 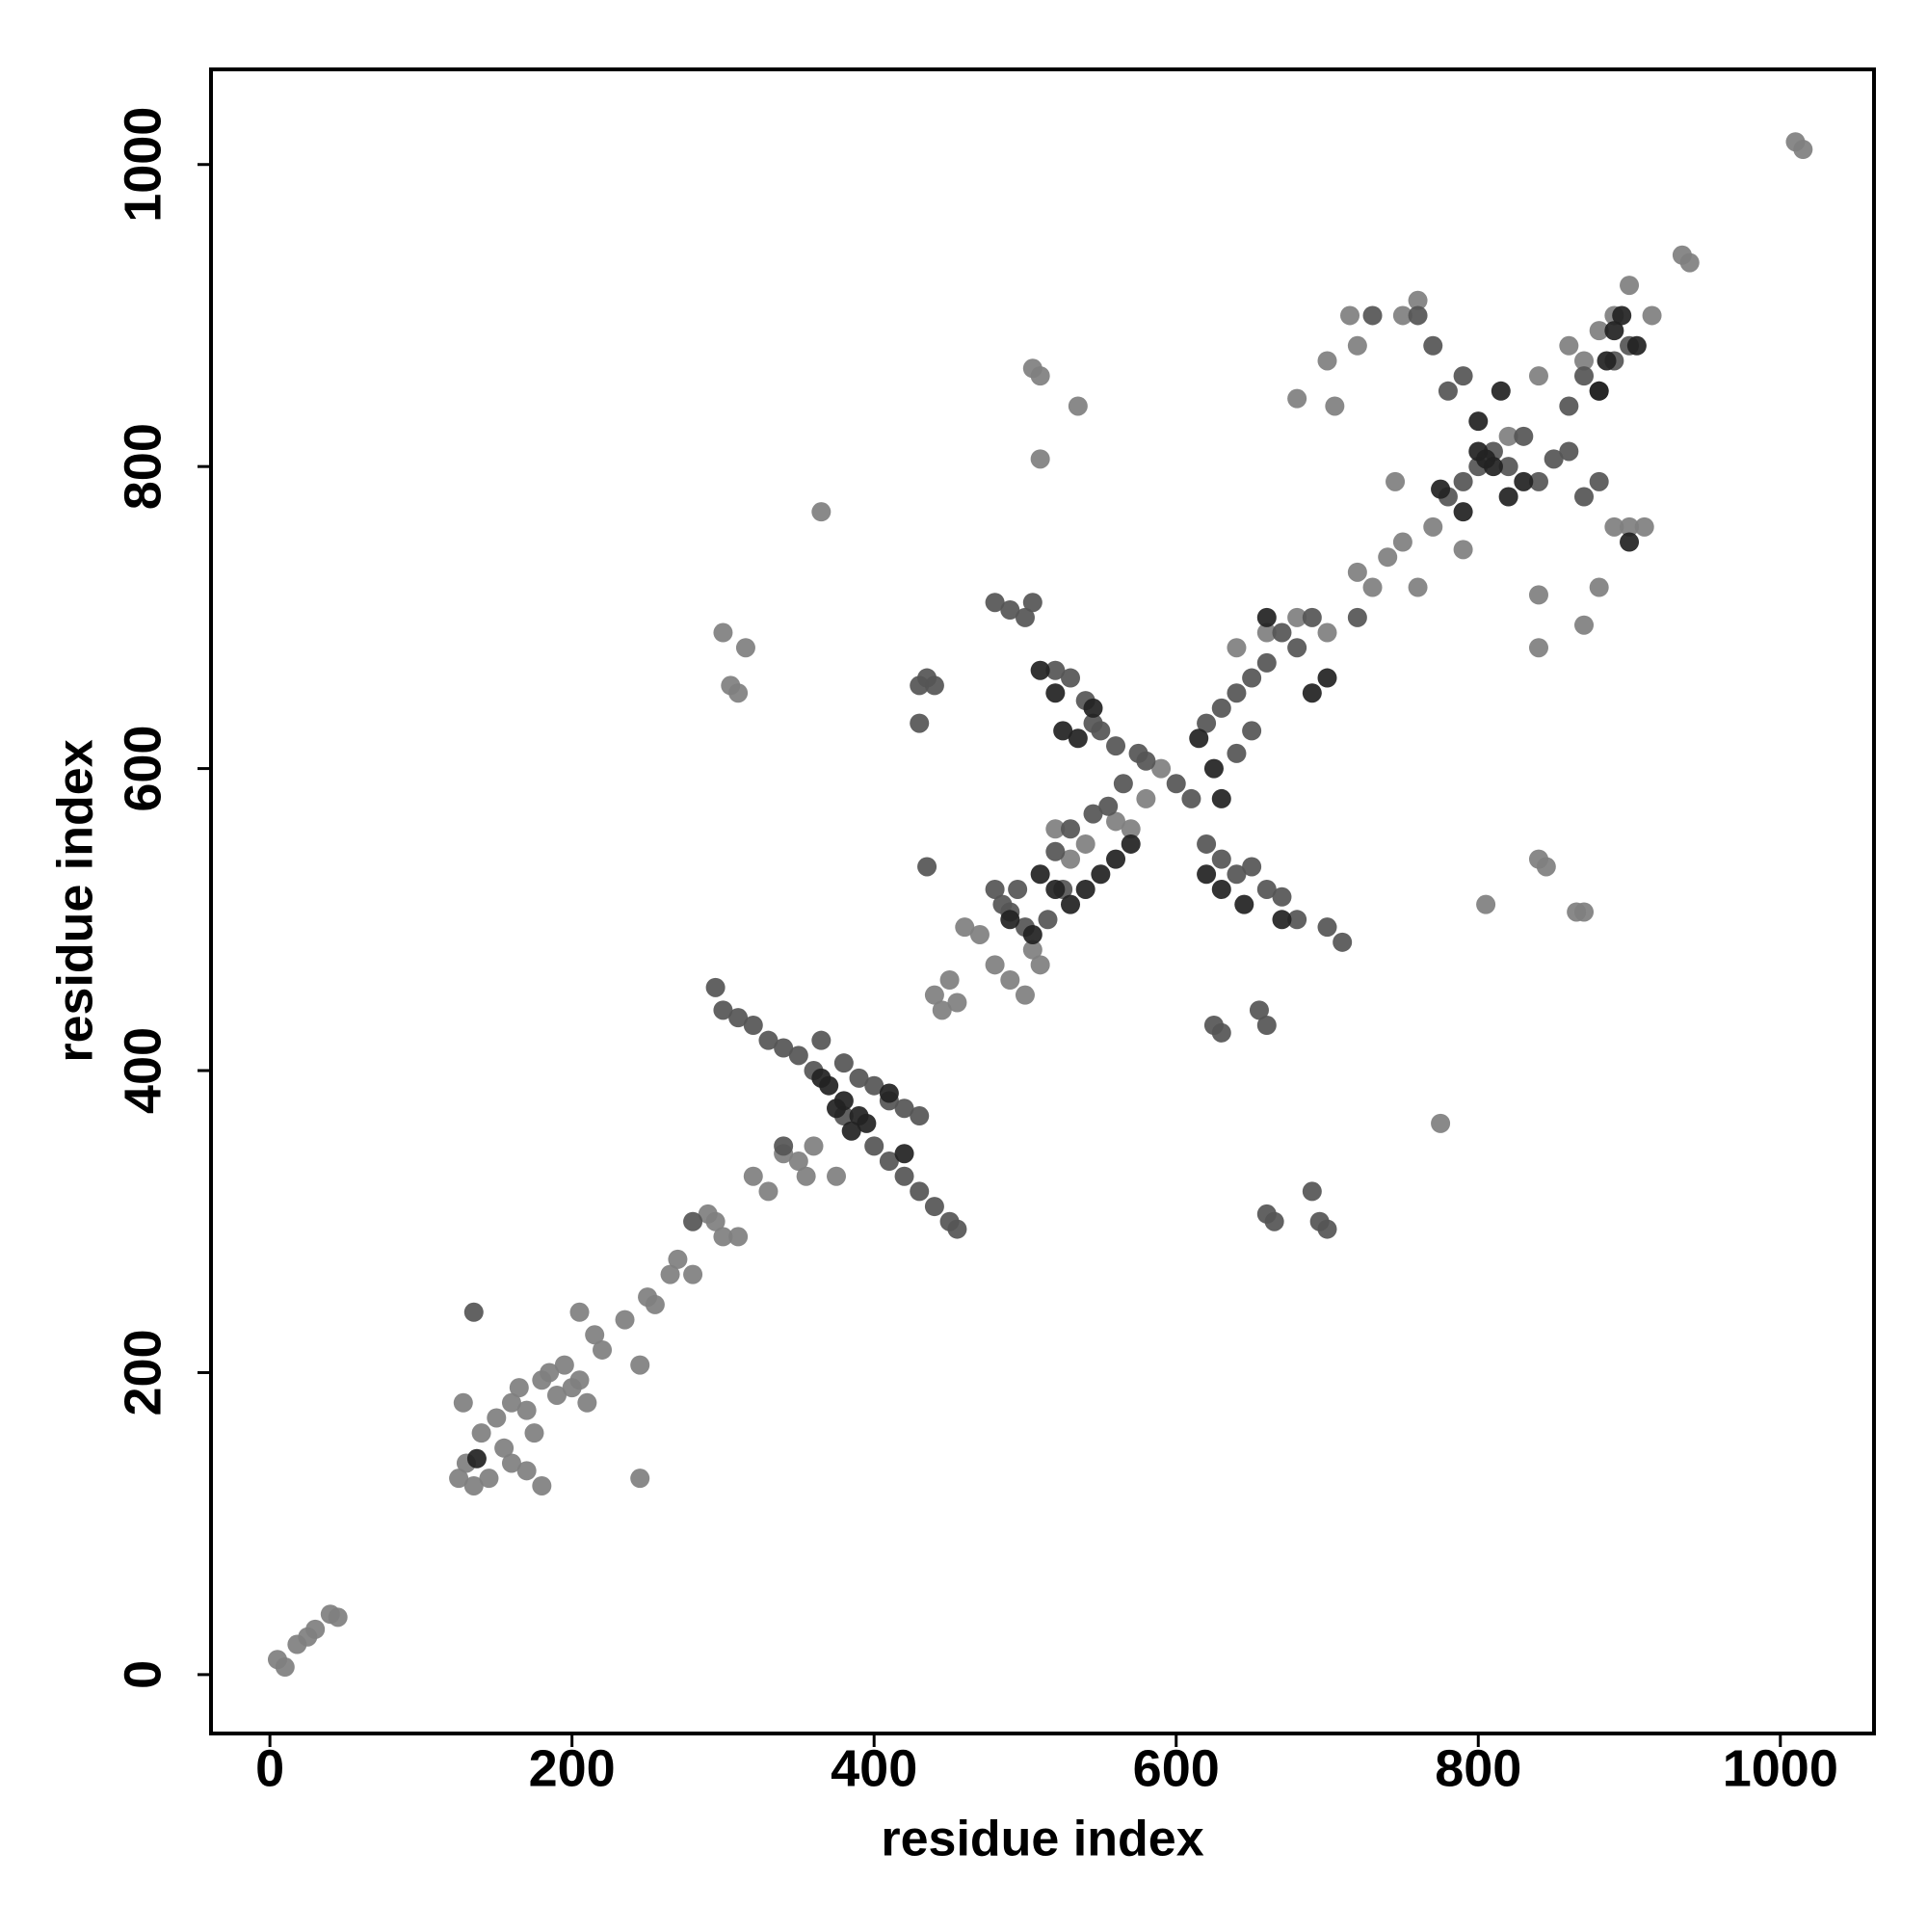 I want to click on x-tick-label: 1000, so click(x=1781, y=1768).